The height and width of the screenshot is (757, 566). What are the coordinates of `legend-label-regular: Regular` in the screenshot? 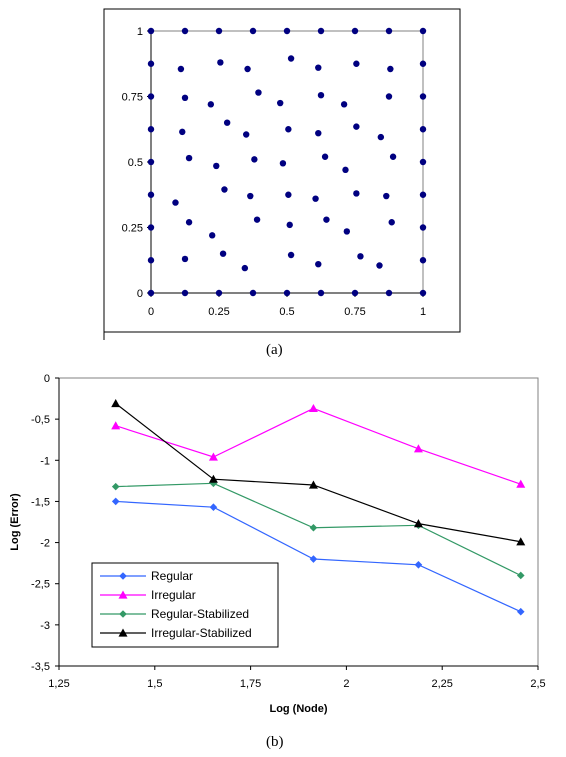 It's located at (172, 576).